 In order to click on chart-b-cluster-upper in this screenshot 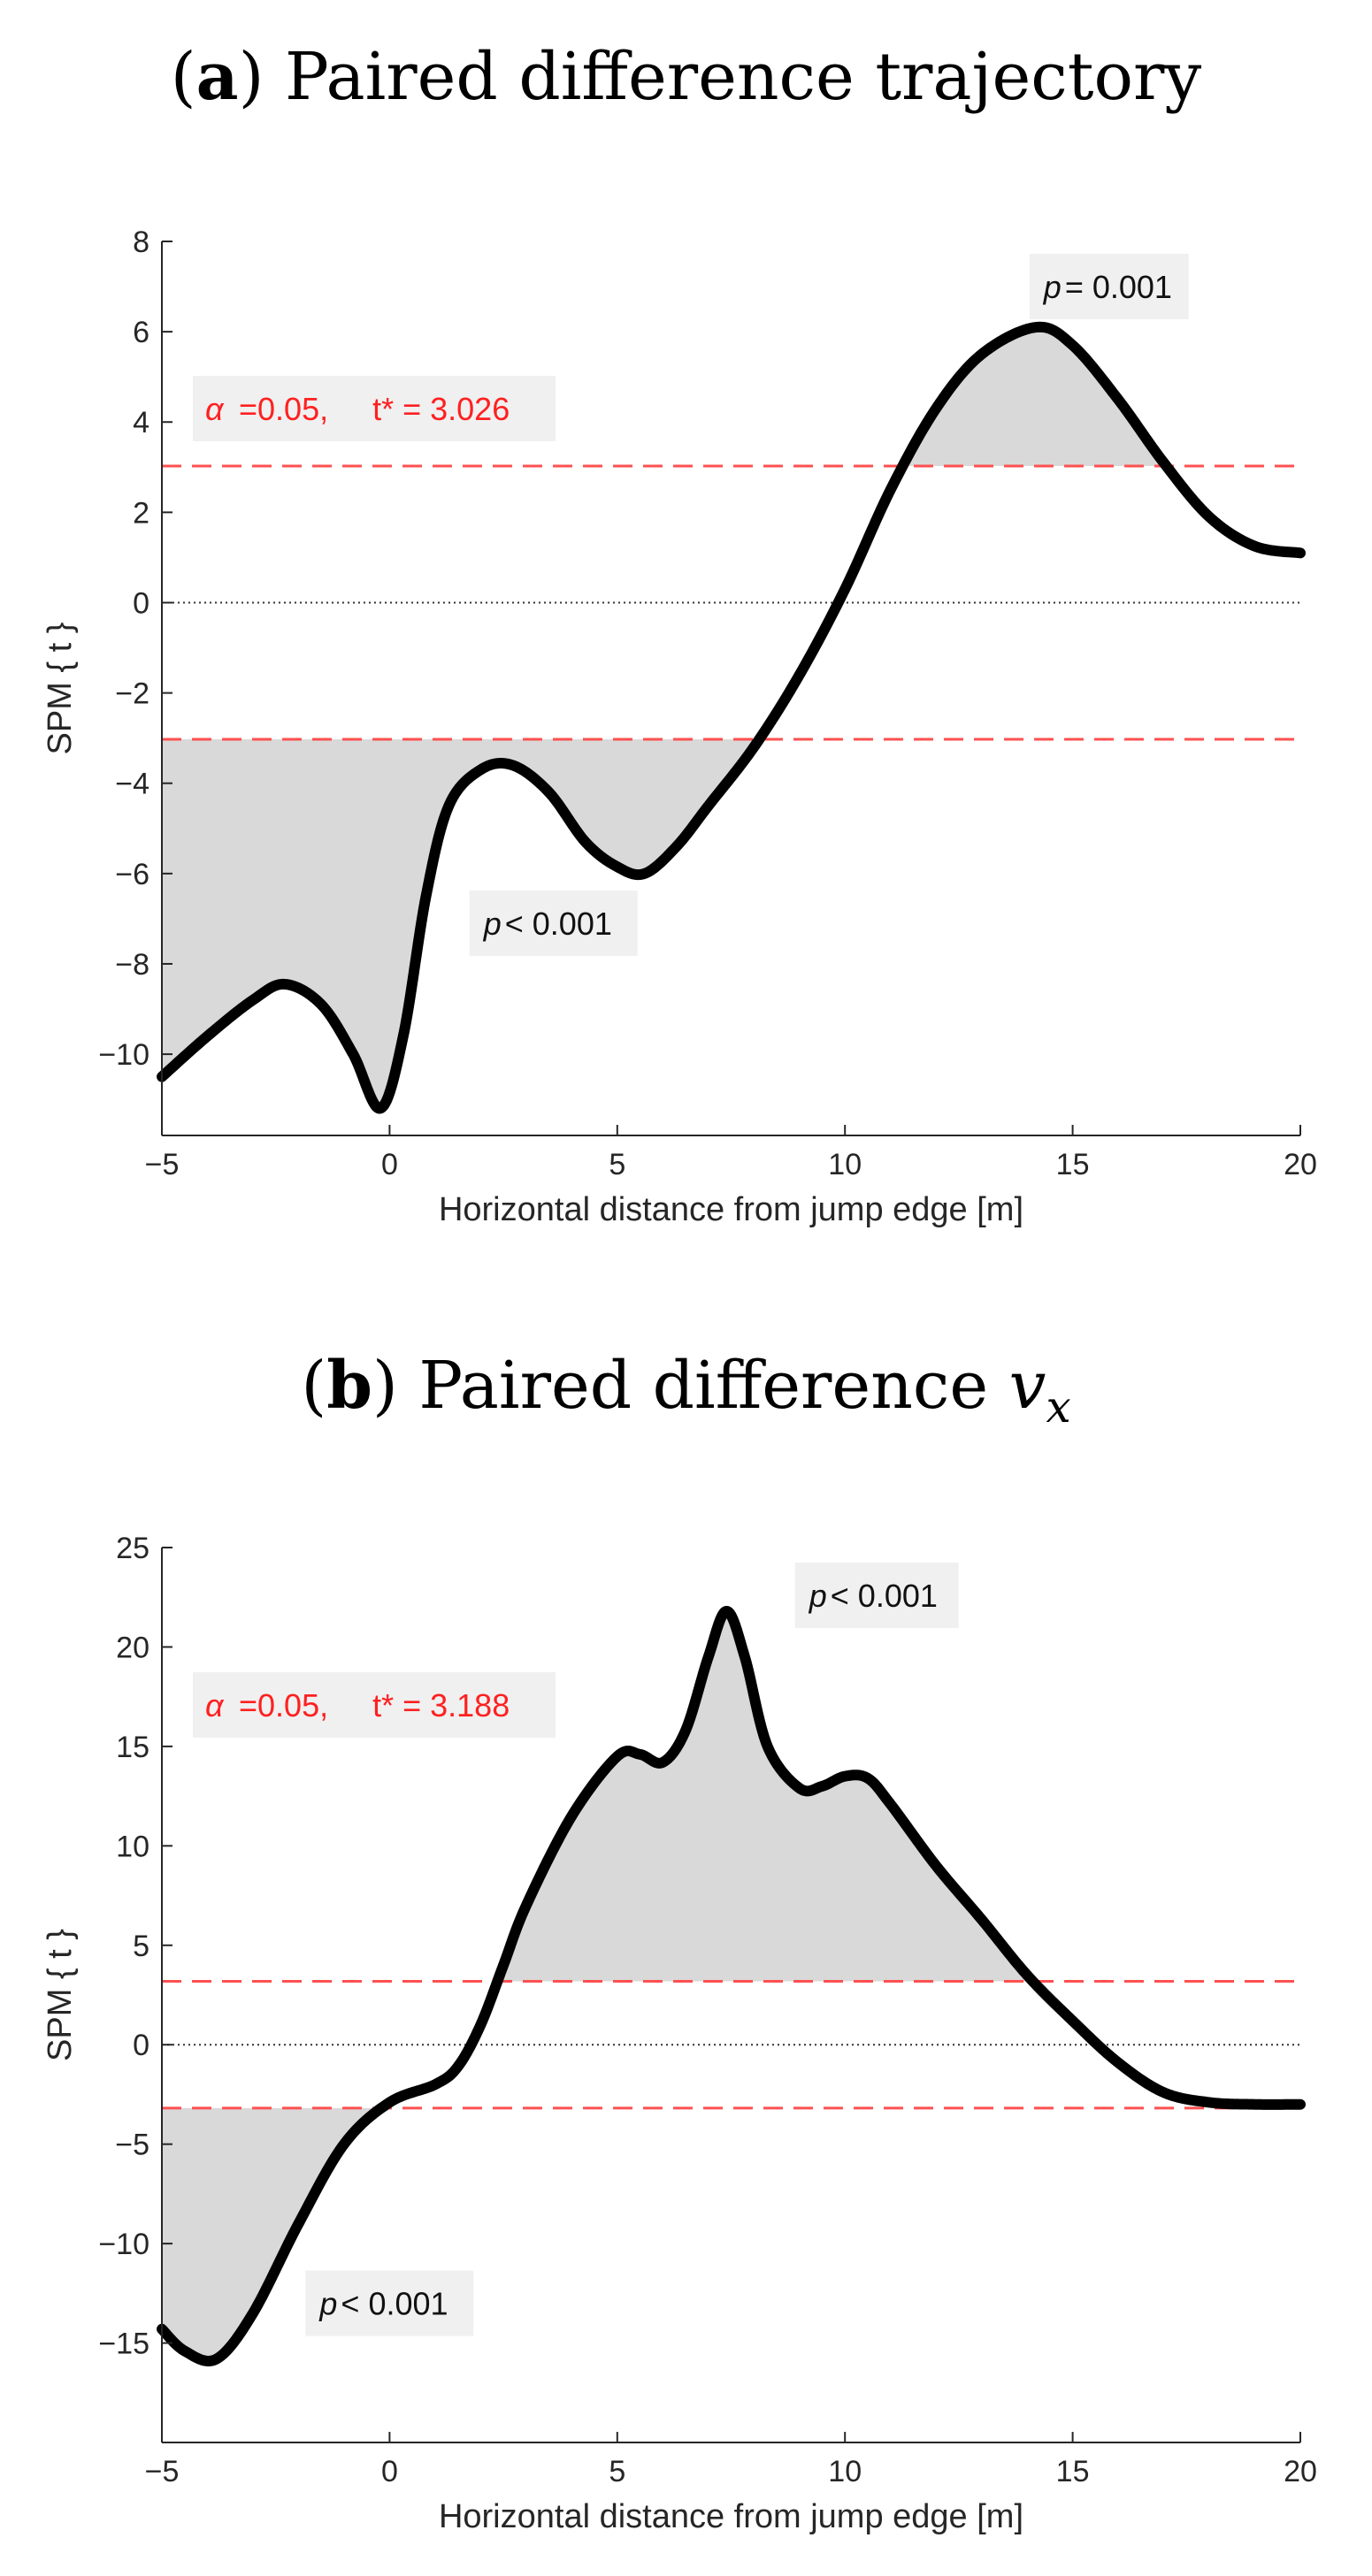, I will do `click(731, 1796)`.